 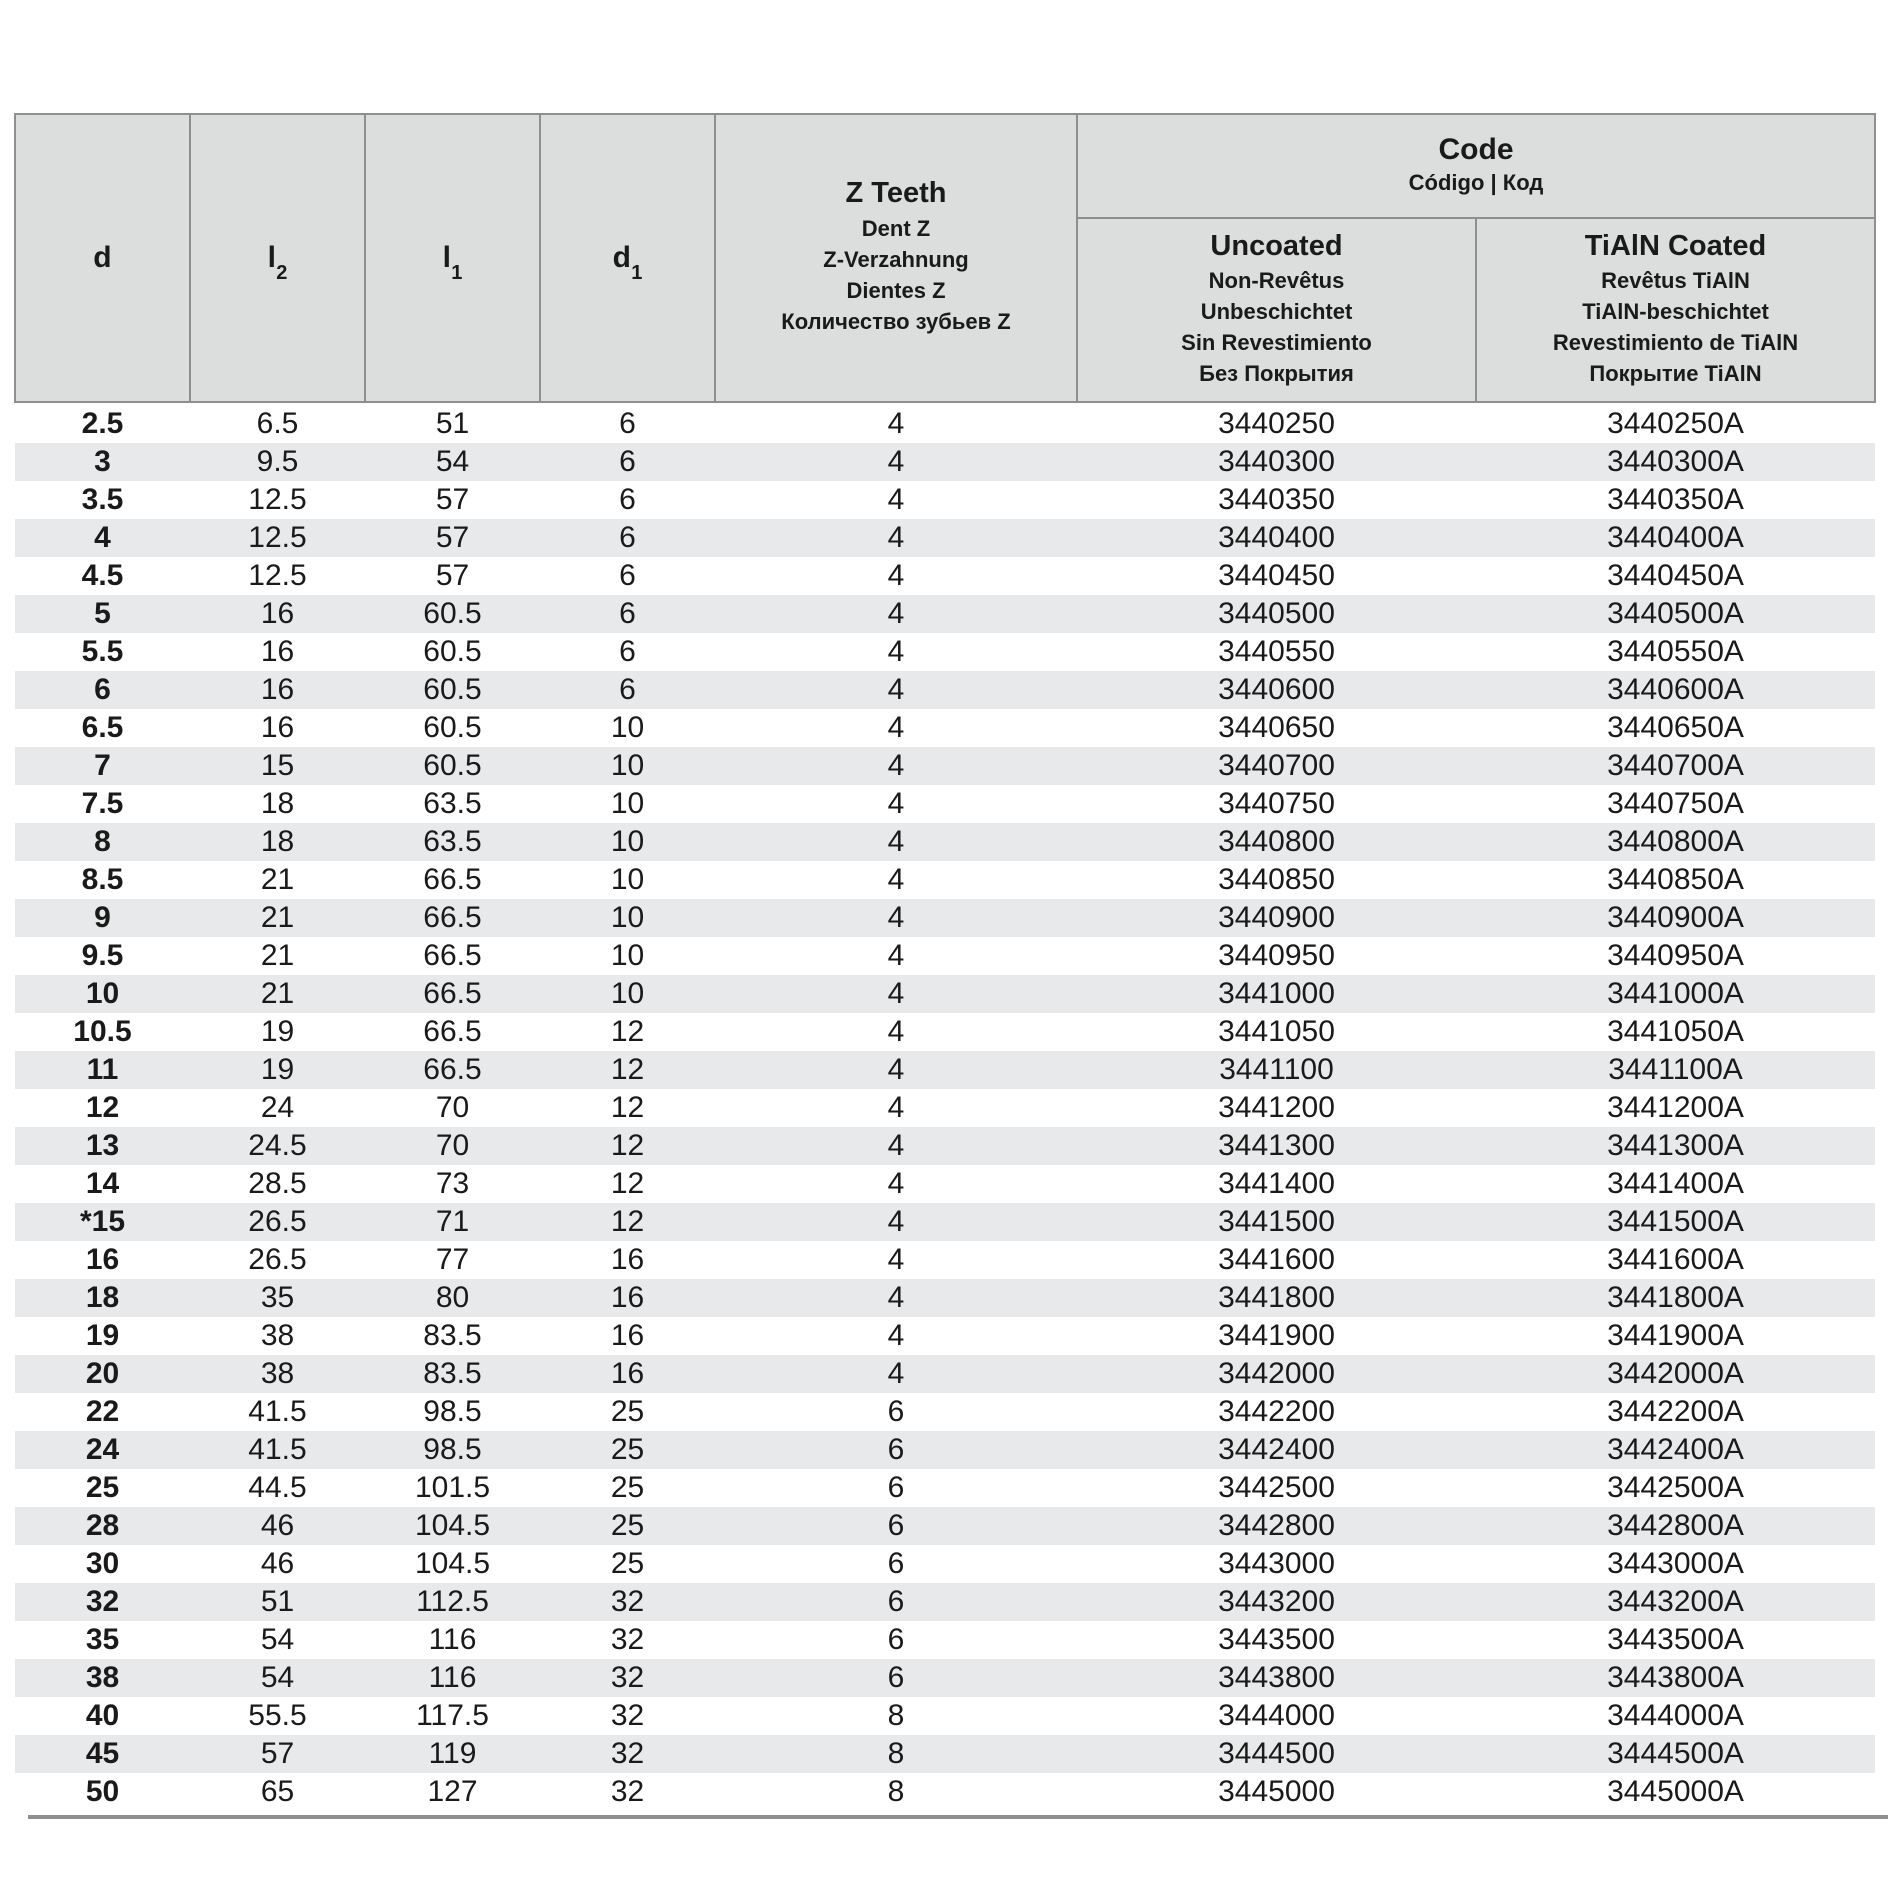 I want to click on cell-l2: 19, so click(x=277, y=1032).